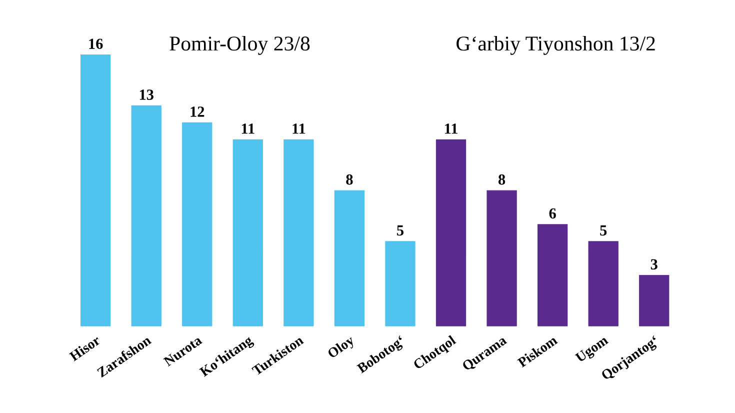  I want to click on x-tick-label: Oloy, so click(341, 347).